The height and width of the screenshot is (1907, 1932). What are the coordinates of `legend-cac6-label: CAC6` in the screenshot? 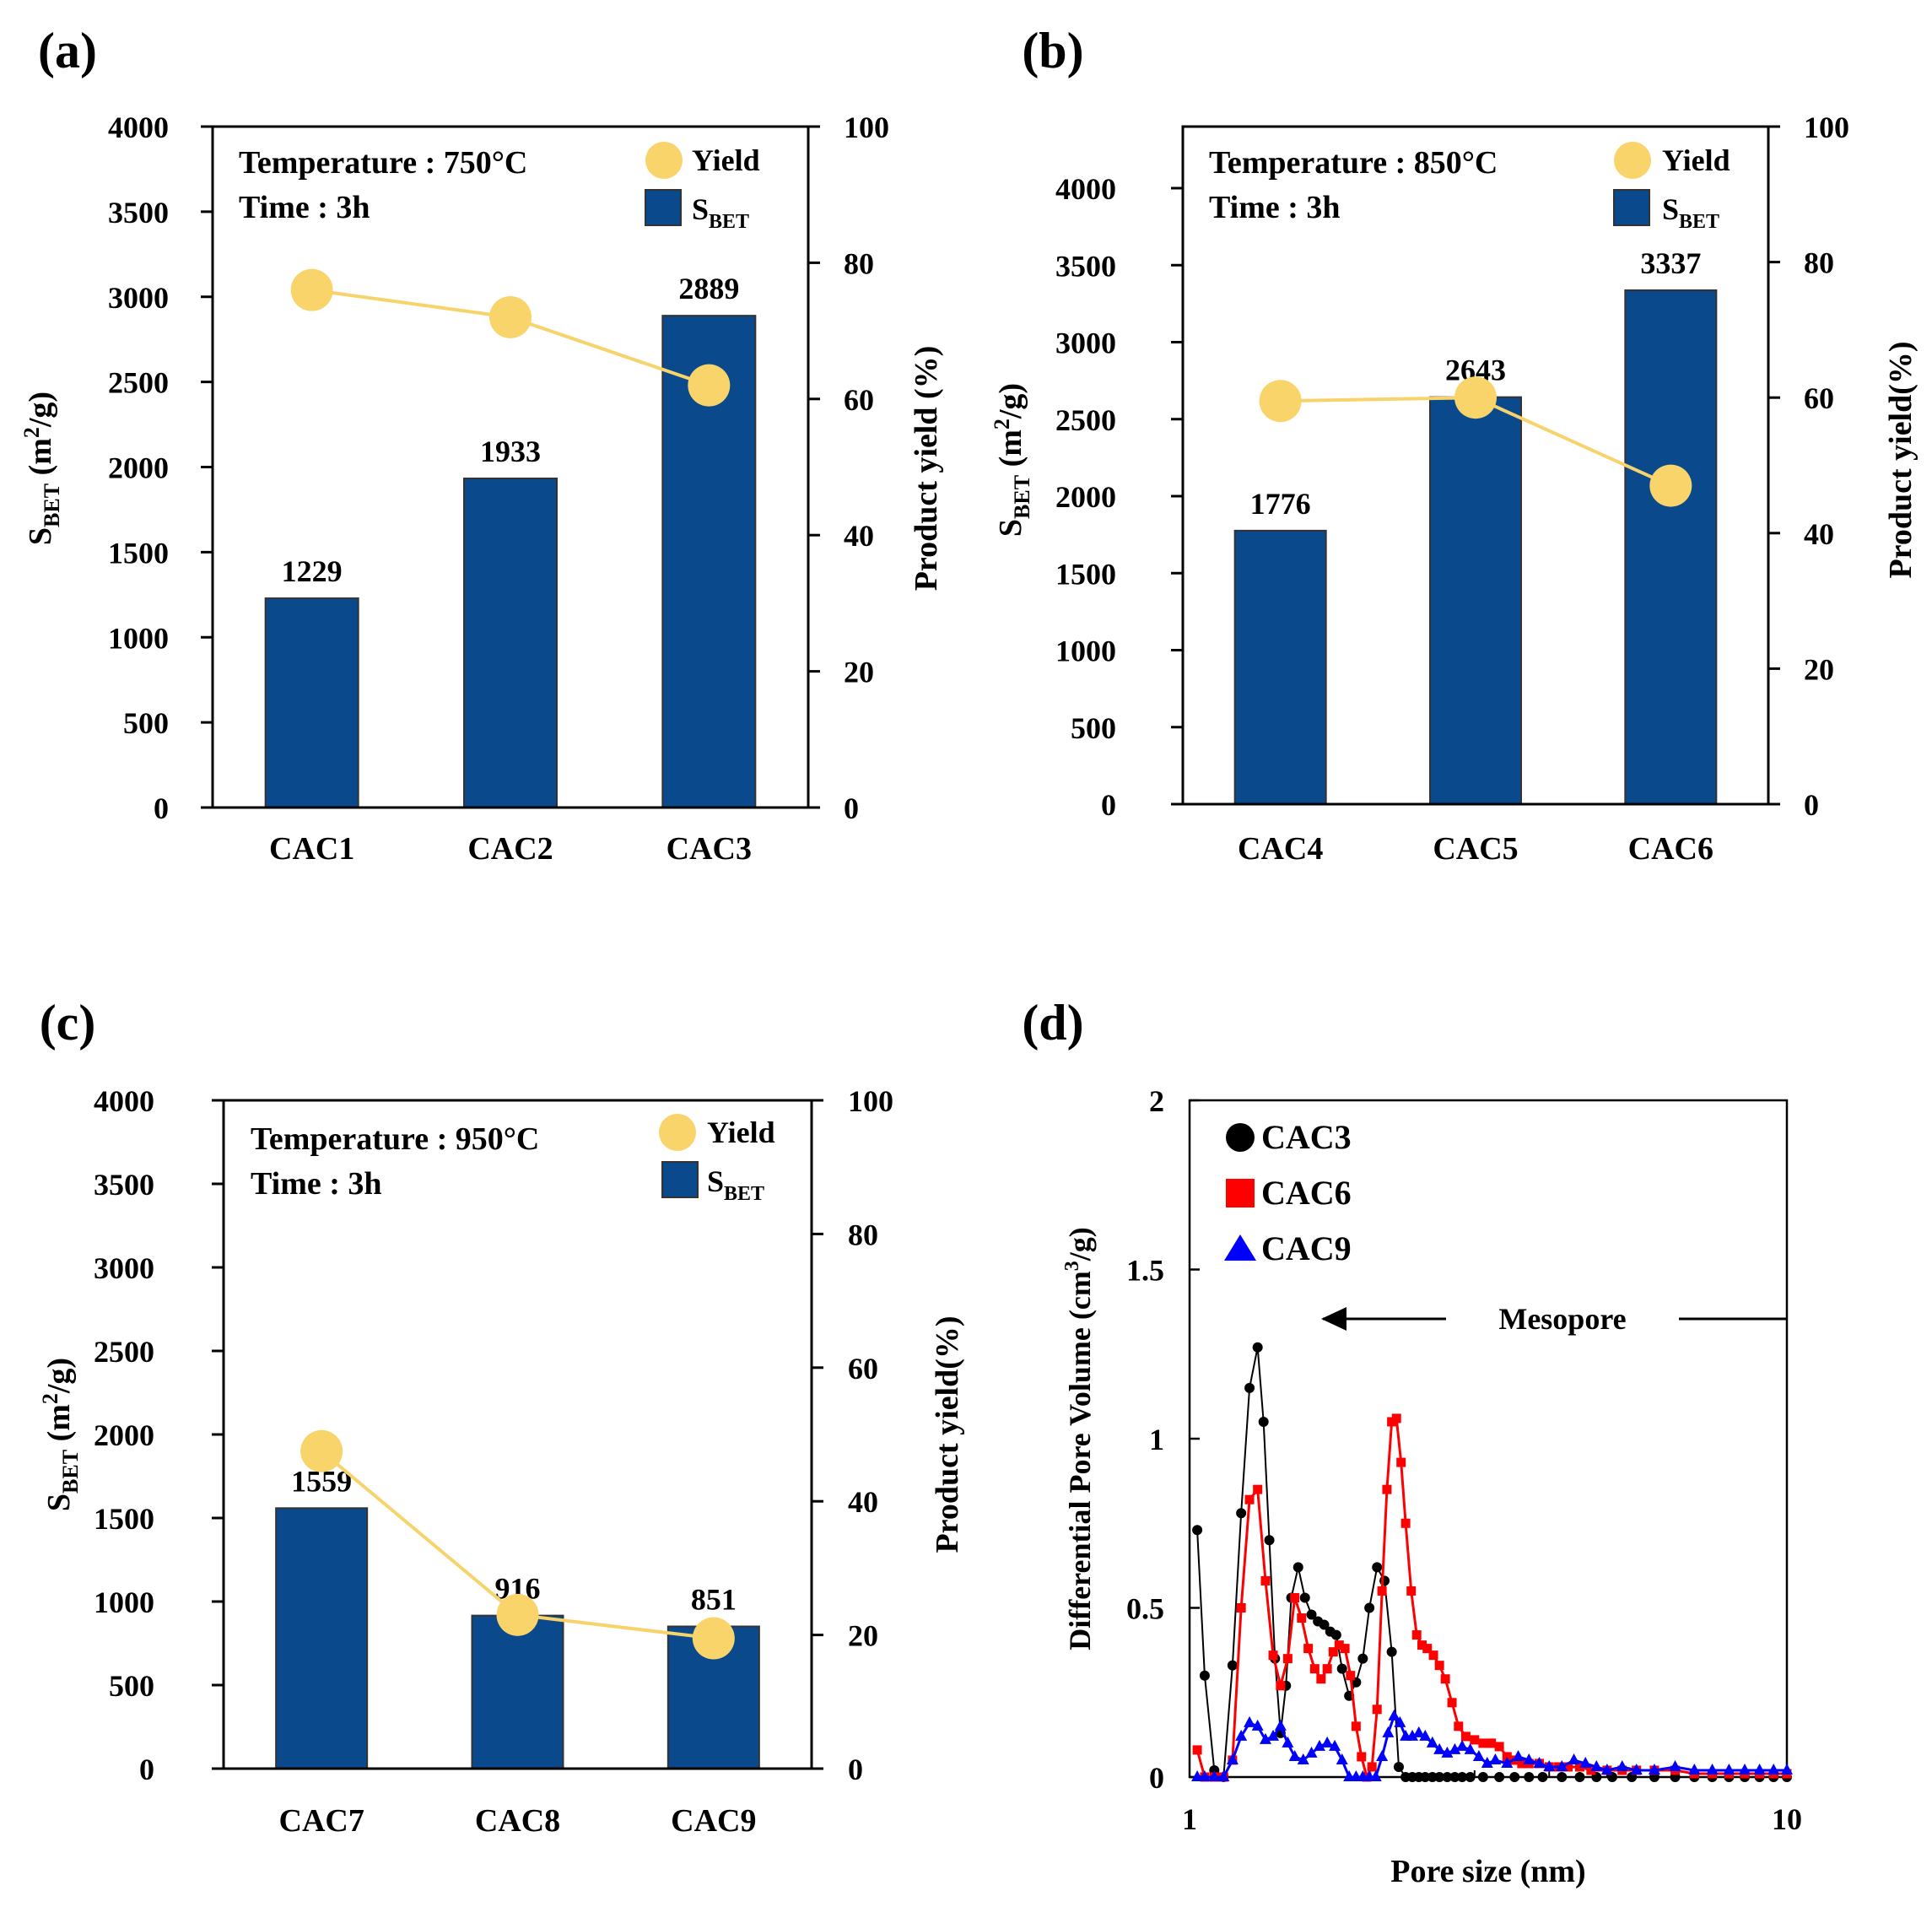 It's located at (1306, 1193).